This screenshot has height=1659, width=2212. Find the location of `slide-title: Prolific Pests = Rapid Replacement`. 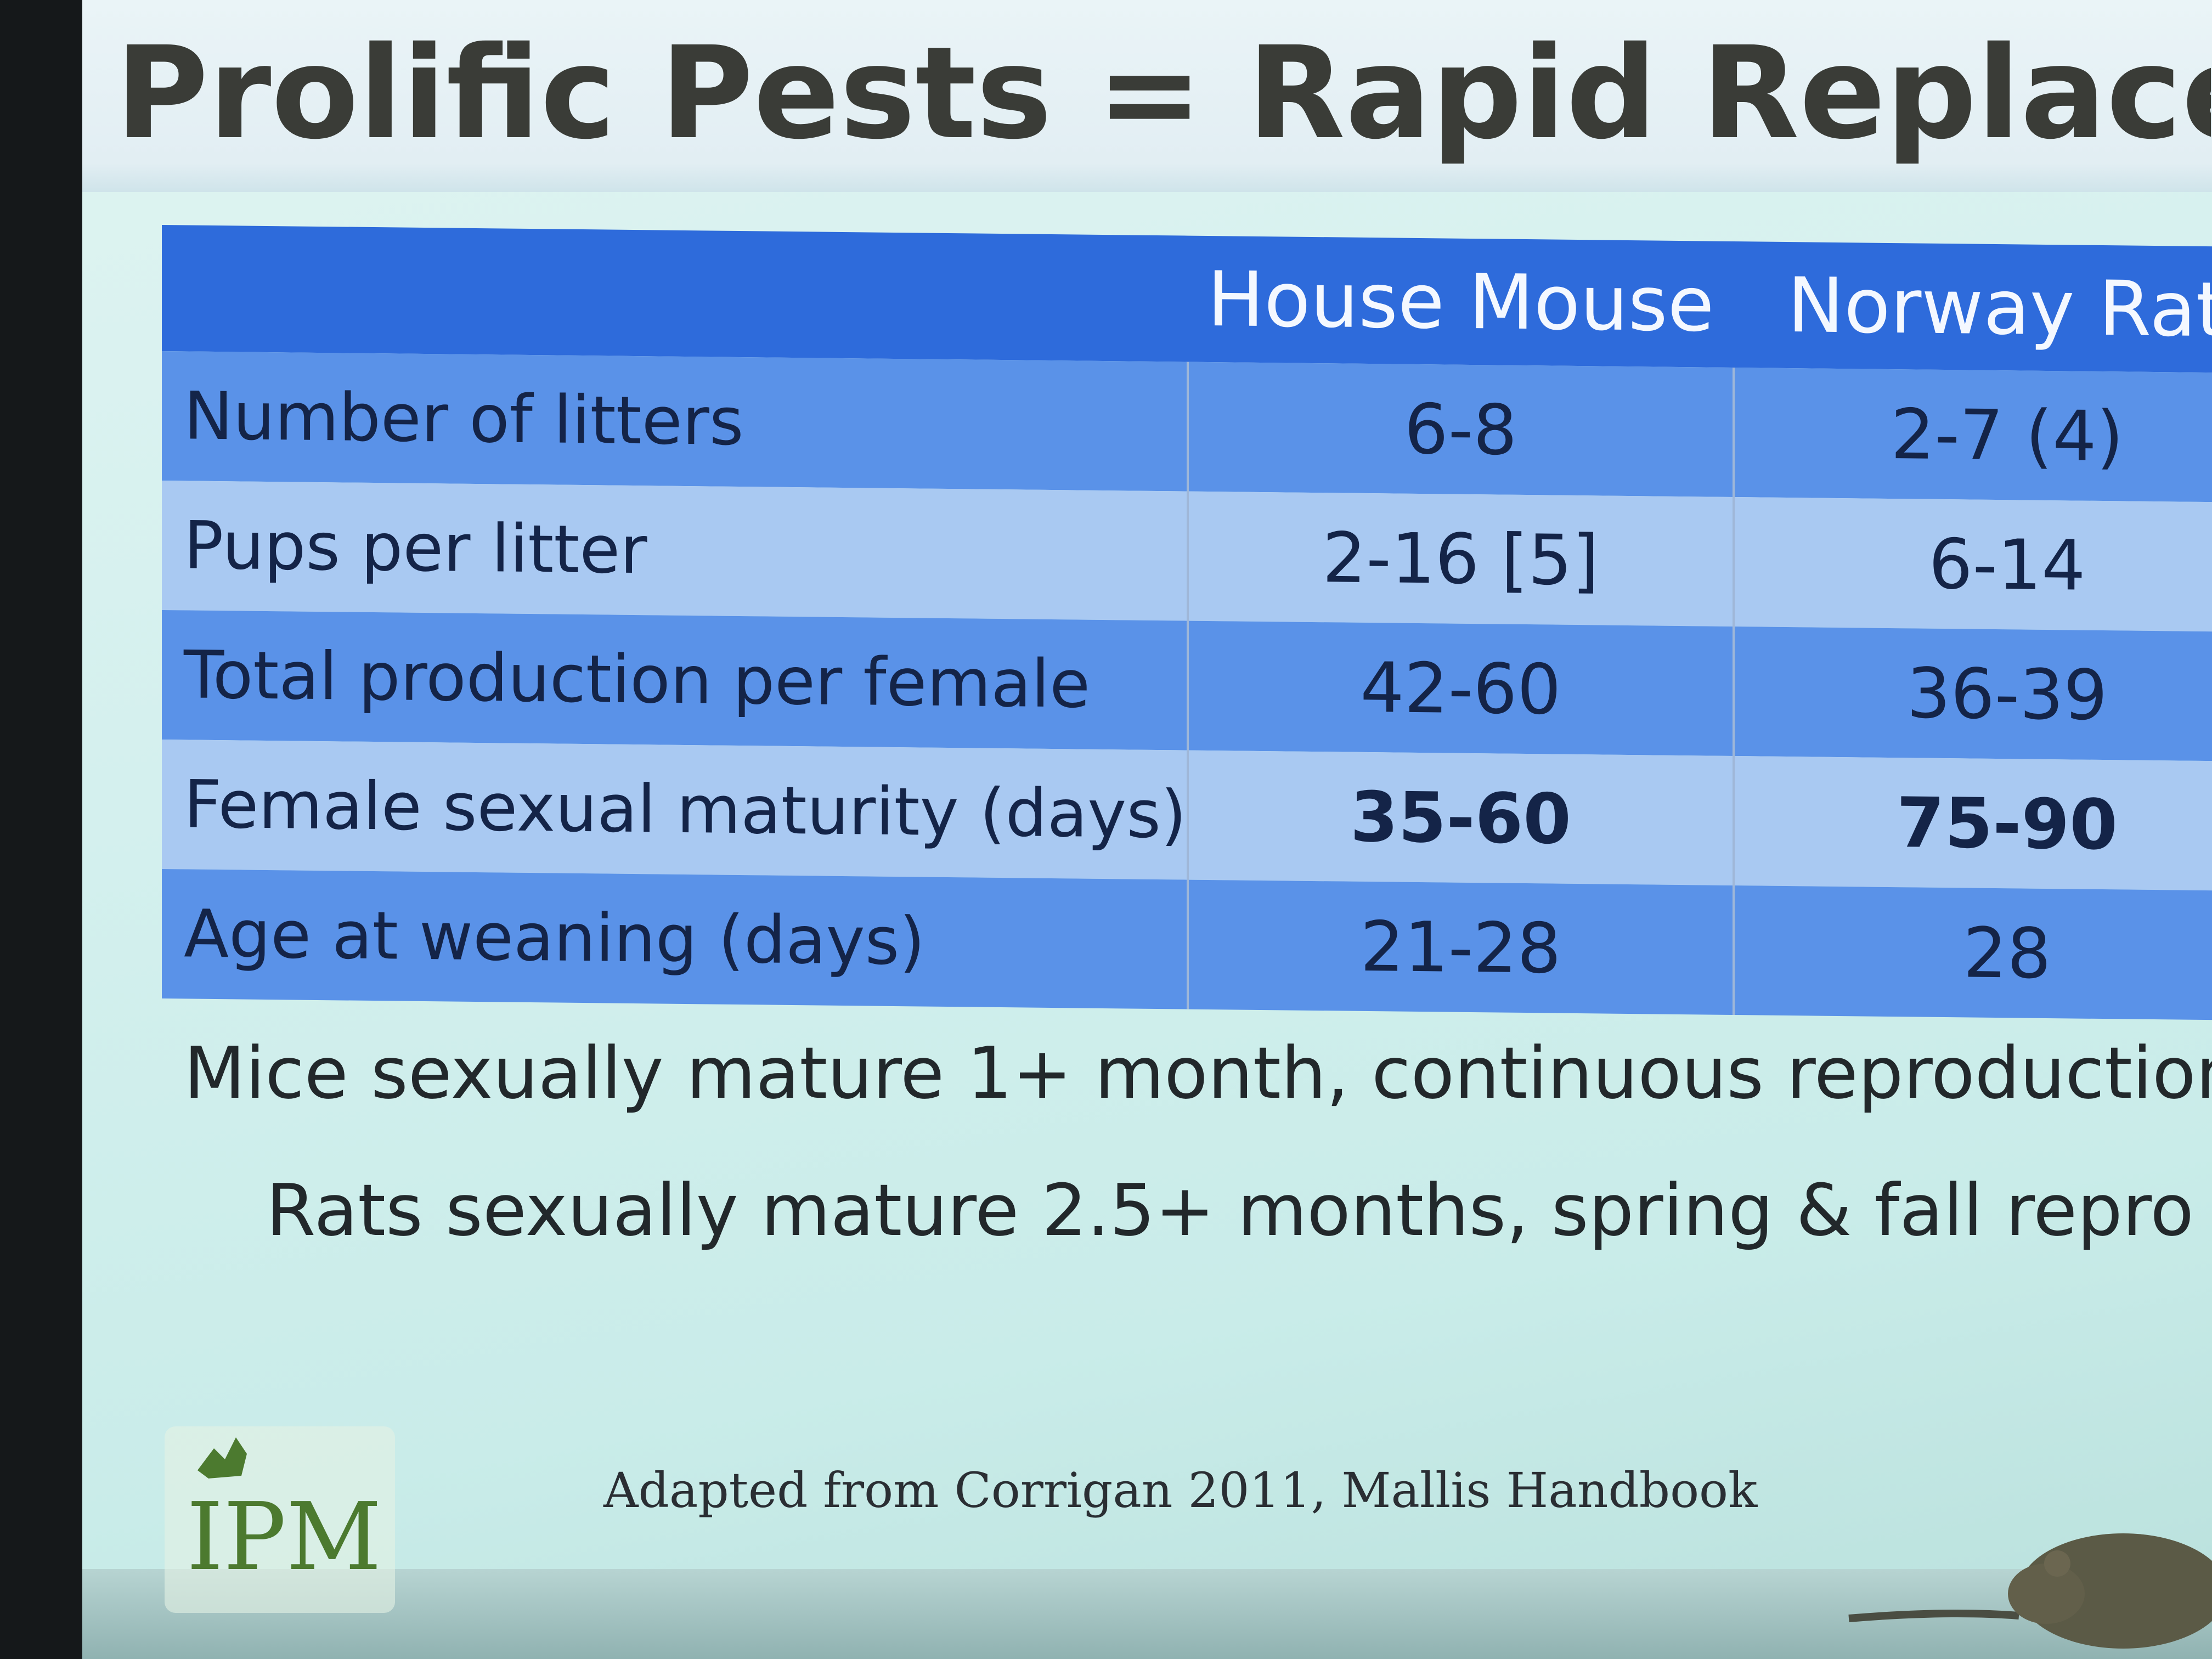

slide-title: Prolific Pests = Rapid Replacement is located at coordinates (1163, 93).